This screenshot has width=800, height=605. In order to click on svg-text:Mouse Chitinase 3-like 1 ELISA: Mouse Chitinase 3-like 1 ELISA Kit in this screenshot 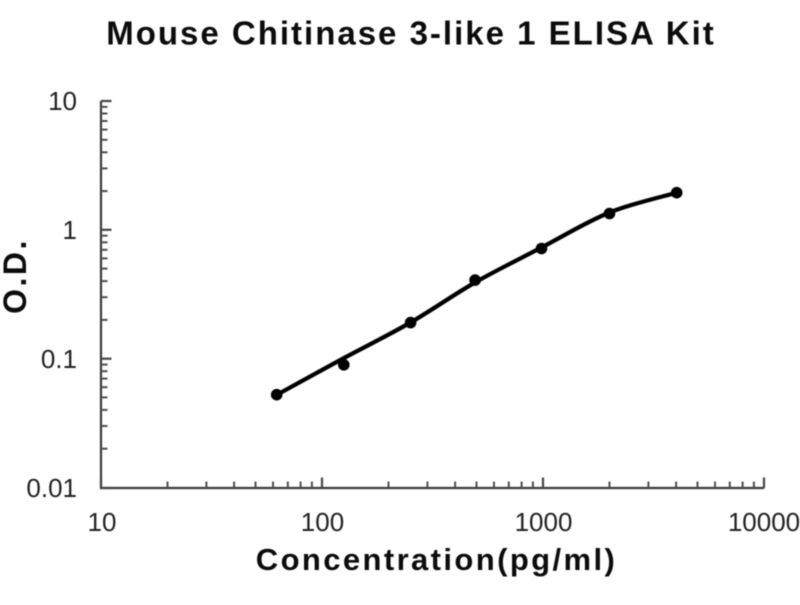, I will do `click(411, 33)`.